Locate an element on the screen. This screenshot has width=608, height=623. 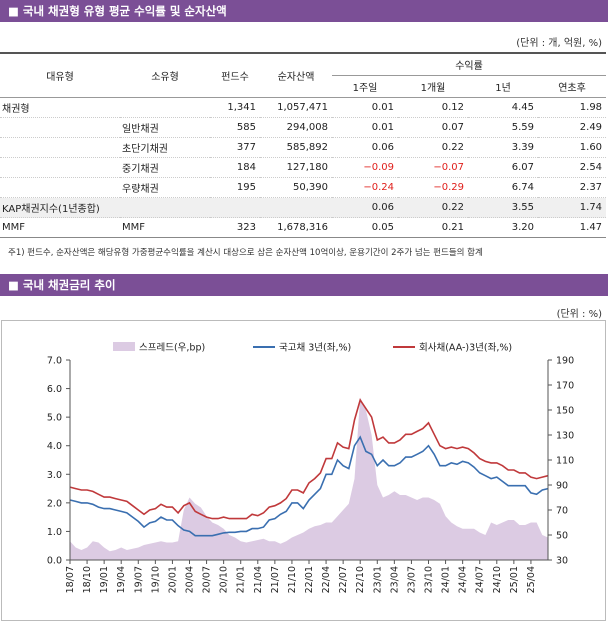
table-cell: 일반채권 is located at coordinates (140, 129).